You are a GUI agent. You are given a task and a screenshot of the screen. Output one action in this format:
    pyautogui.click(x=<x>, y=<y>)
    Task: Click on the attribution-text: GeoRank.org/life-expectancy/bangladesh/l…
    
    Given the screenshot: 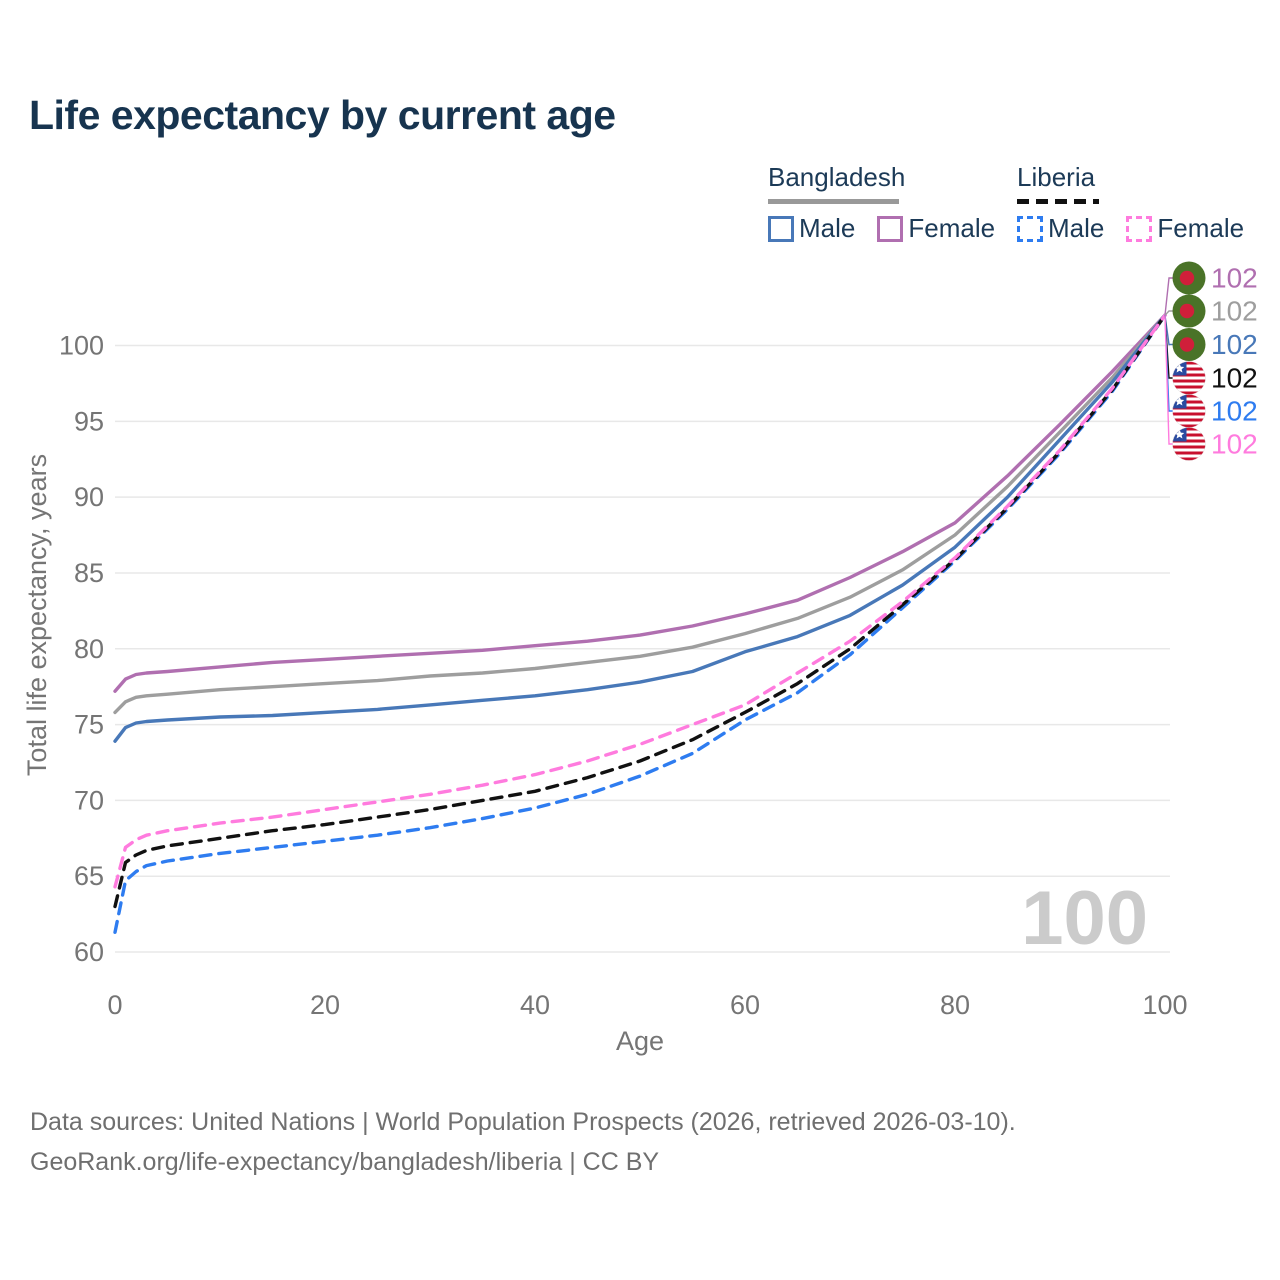 What is the action you would take?
    pyautogui.click(x=345, y=1162)
    